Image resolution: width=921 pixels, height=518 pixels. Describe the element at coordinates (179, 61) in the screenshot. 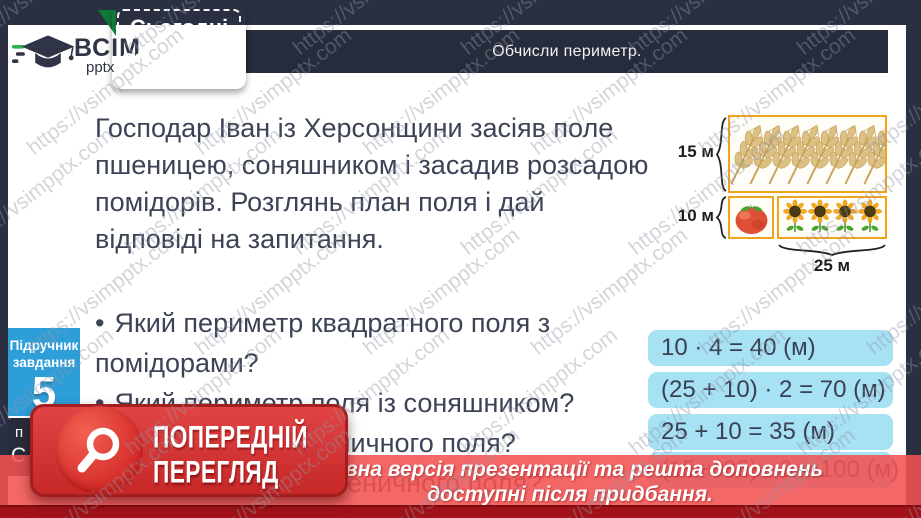

I see `date-badge-date: 23.10.2021` at that location.